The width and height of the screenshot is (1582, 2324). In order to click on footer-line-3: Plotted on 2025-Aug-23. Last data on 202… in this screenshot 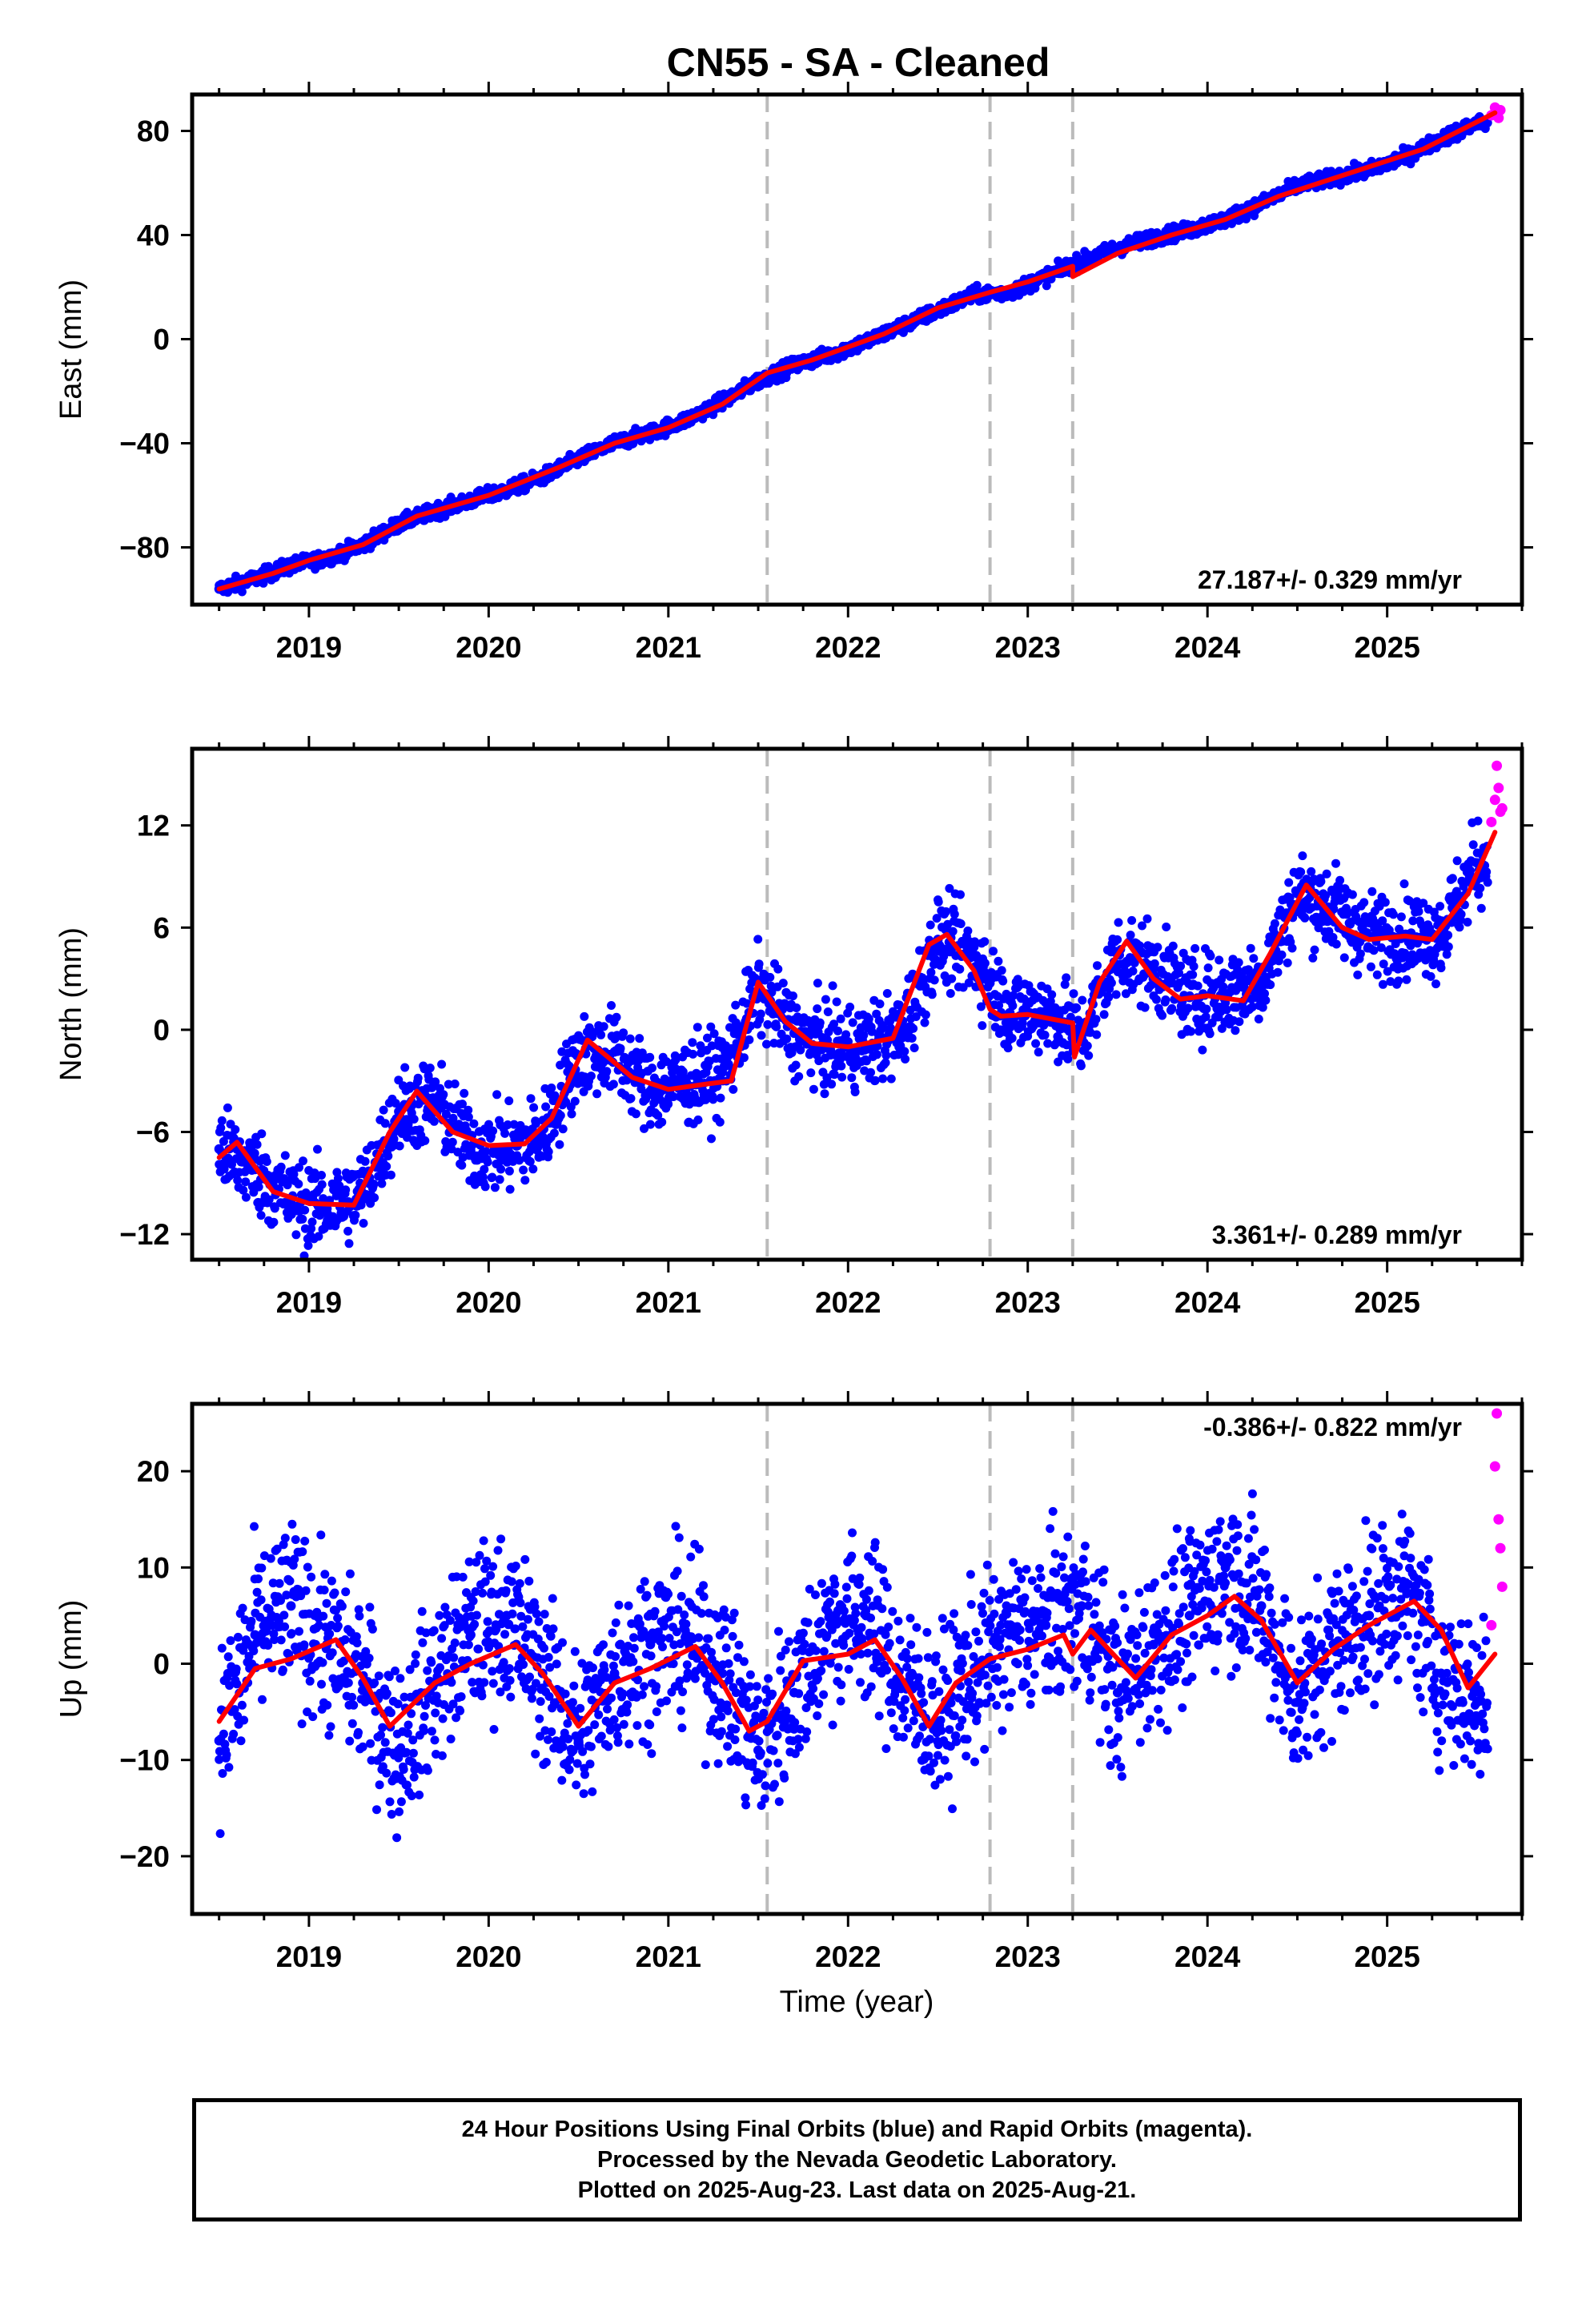, I will do `click(857, 2190)`.